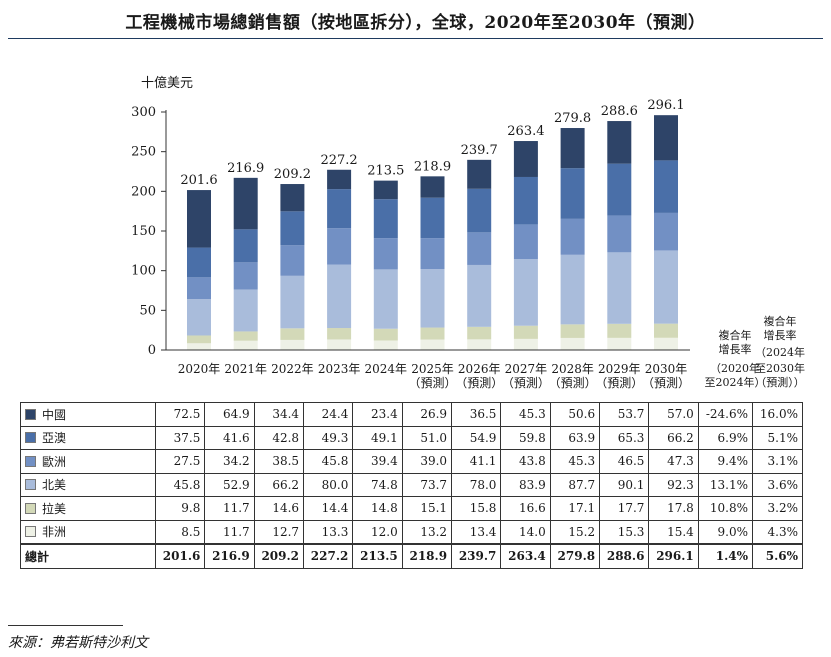 This screenshot has width=831, height=657. What do you see at coordinates (476, 484) in the screenshot?
I see `value-cell: 78.0` at bounding box center [476, 484].